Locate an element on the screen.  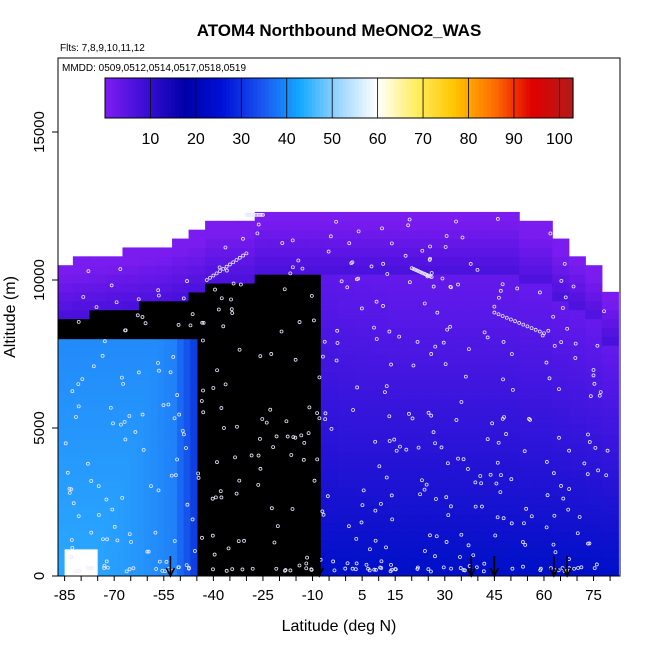
x-axis-label: Latitude (deg N) is located at coordinates (339, 626).